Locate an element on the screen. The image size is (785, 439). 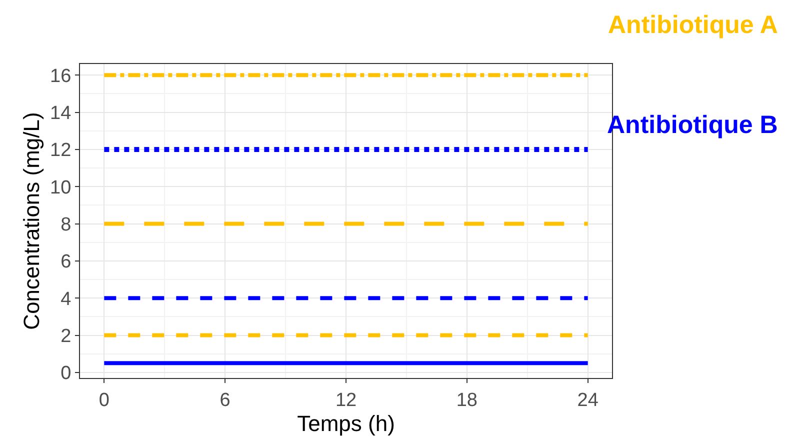
x-tick-label: 24 is located at coordinates (588, 400).